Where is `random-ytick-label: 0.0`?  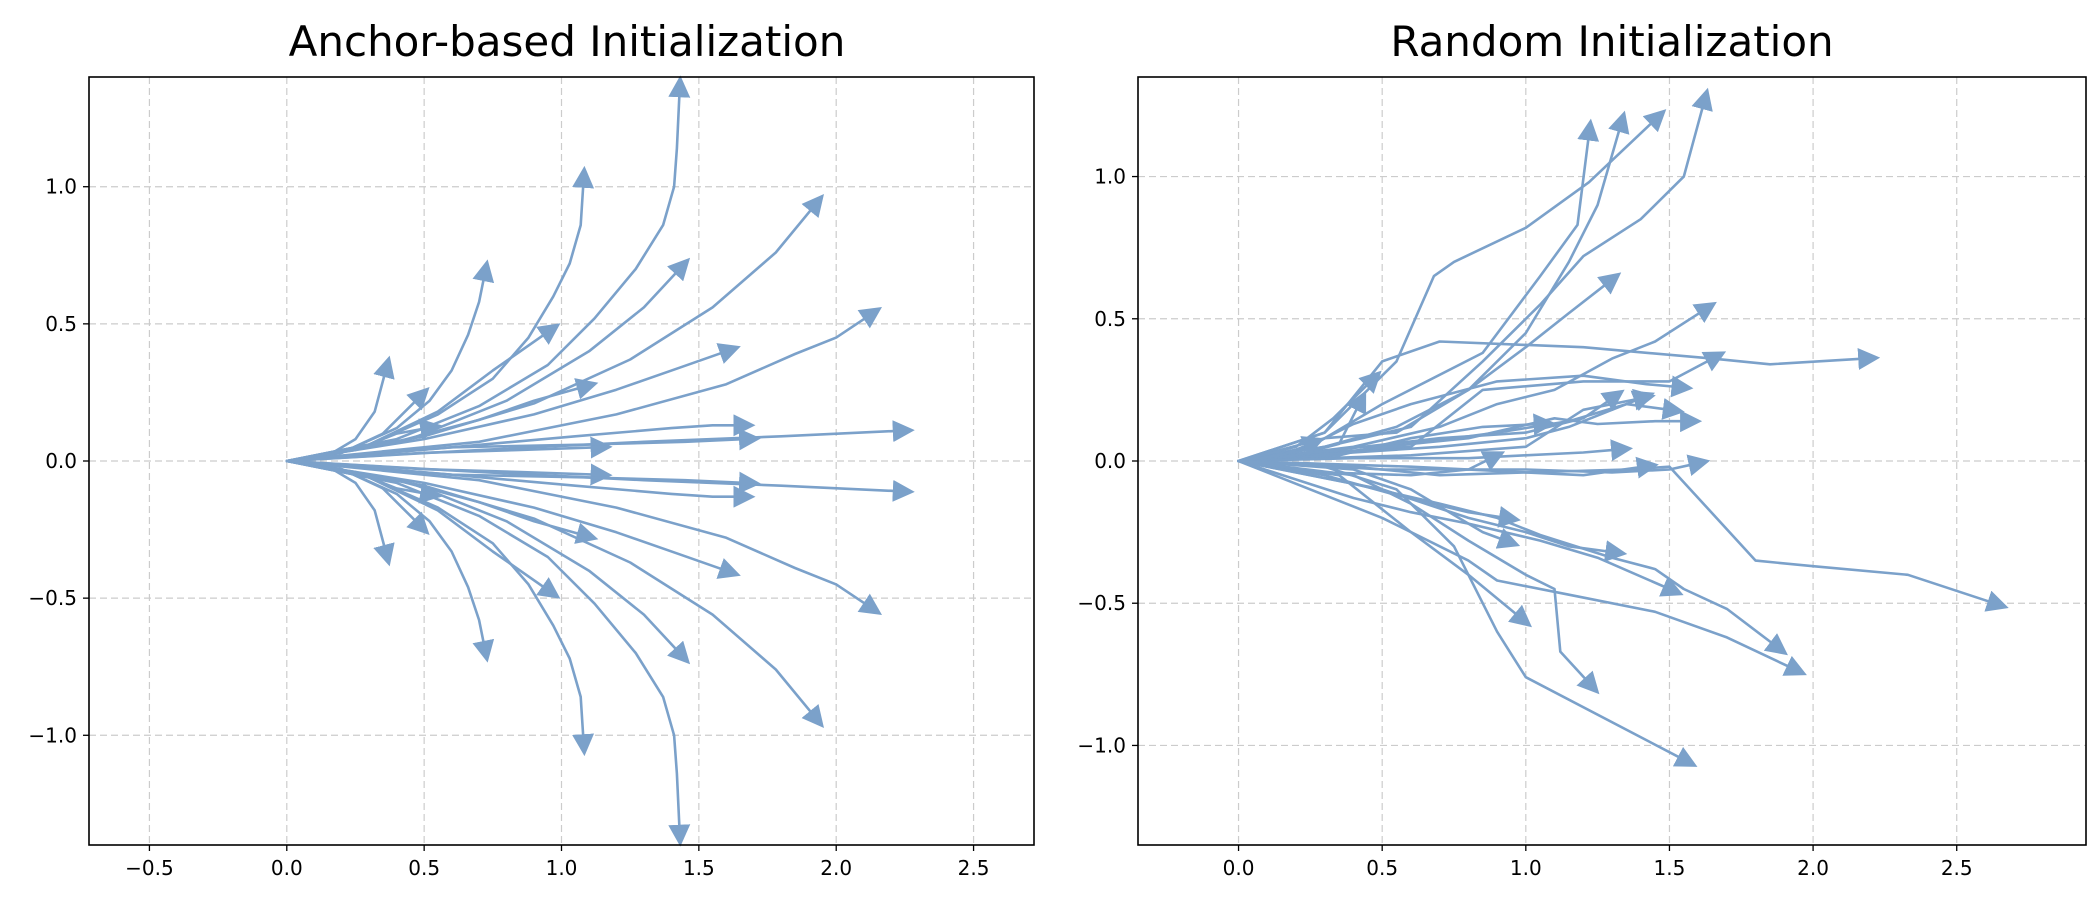 random-ytick-label: 0.0 is located at coordinates (1110, 461).